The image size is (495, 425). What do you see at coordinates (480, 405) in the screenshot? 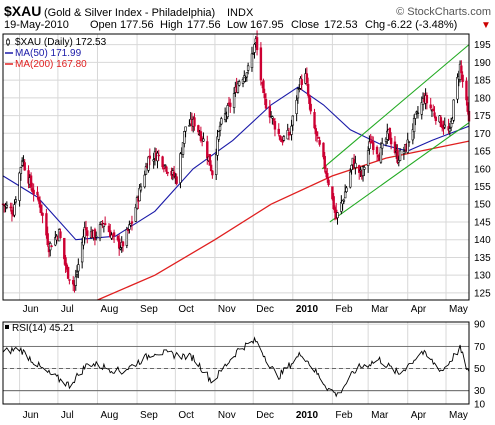
I see `rsi-y-tick-label: 10` at bounding box center [480, 405].